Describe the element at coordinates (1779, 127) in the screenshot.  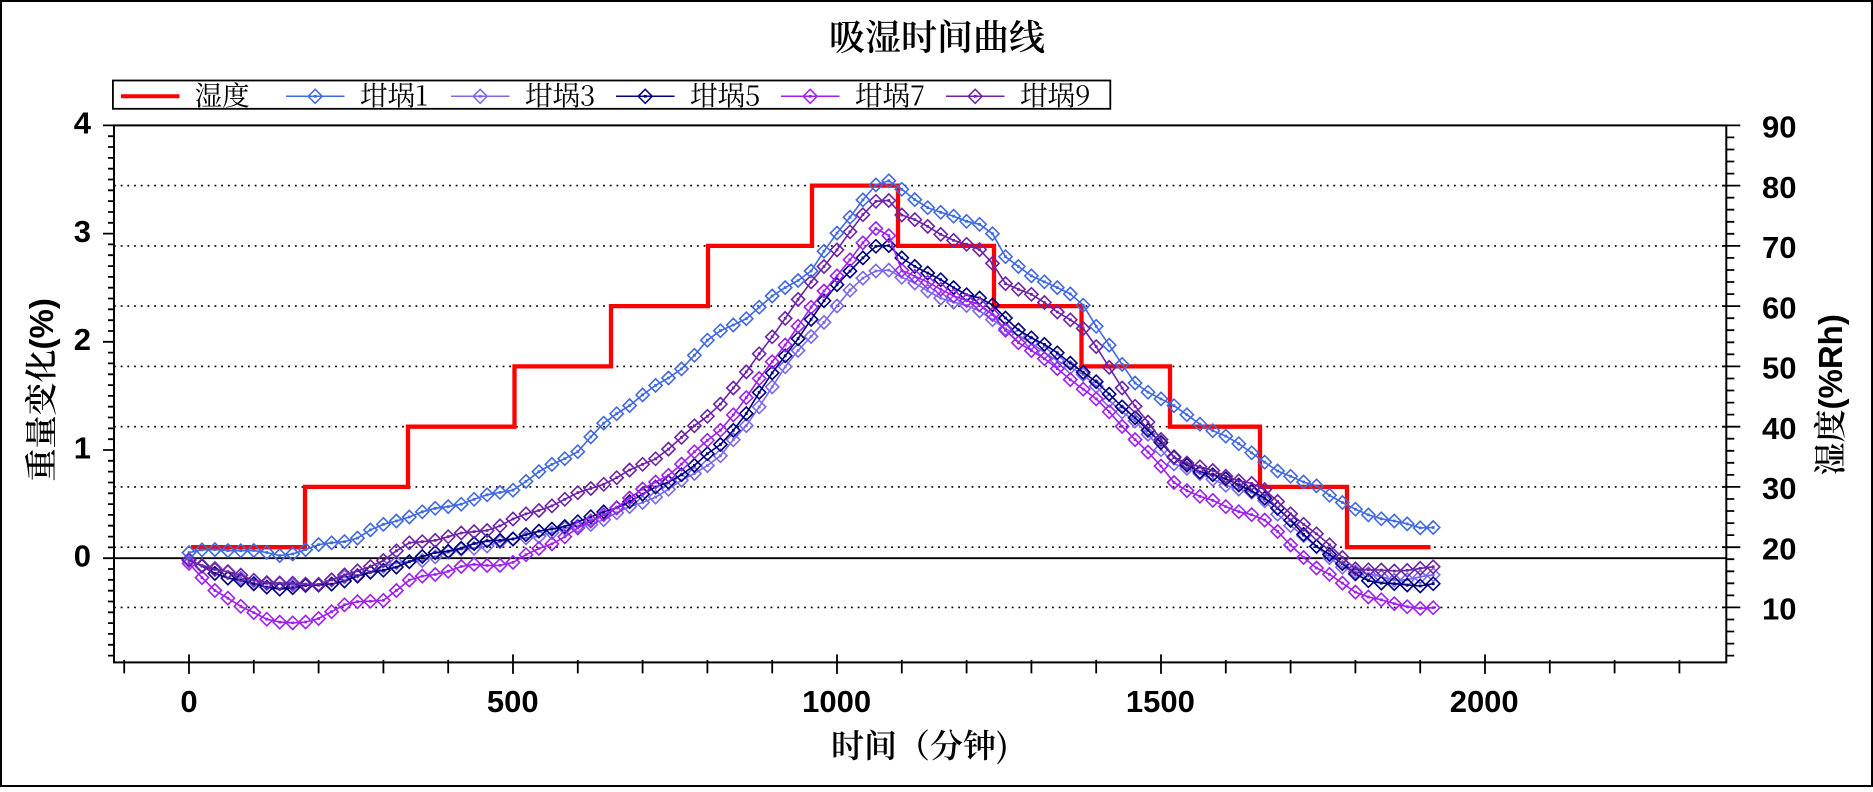
I see `svg-text: 90` at that location.